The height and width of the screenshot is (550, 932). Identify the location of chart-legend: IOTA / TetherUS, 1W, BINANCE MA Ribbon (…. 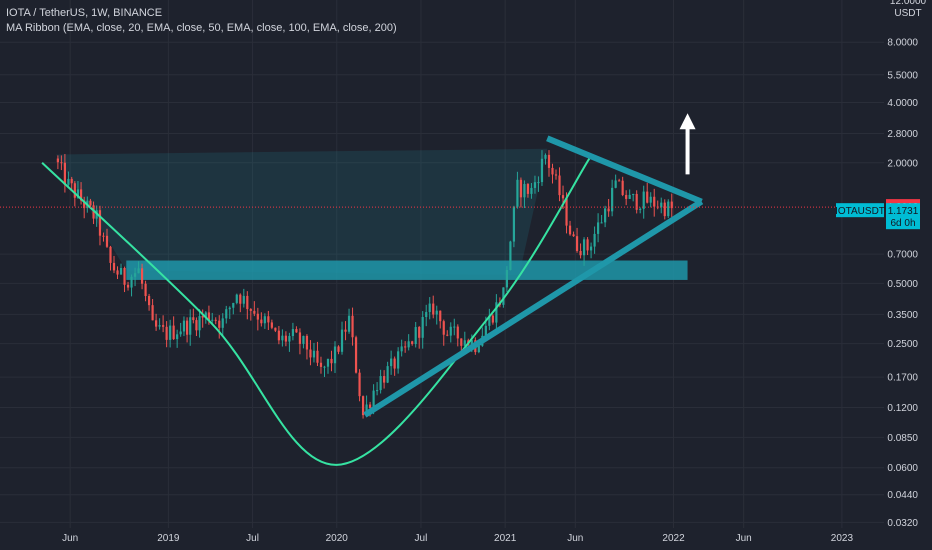
(201, 21).